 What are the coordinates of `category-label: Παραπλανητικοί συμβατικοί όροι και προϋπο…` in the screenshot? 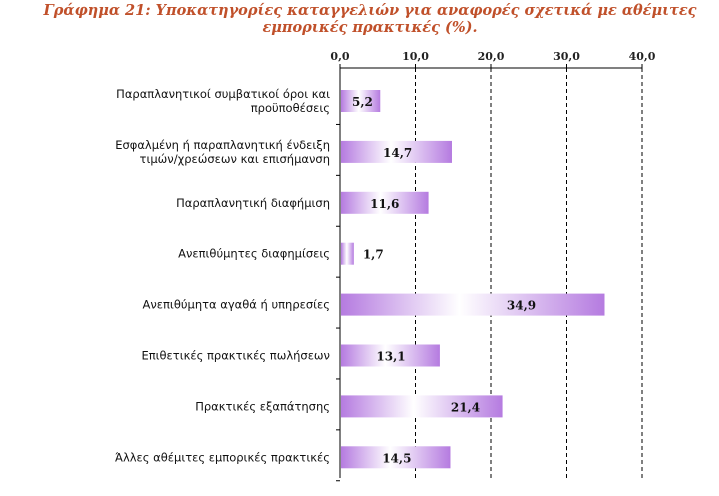 It's located at (223, 101).